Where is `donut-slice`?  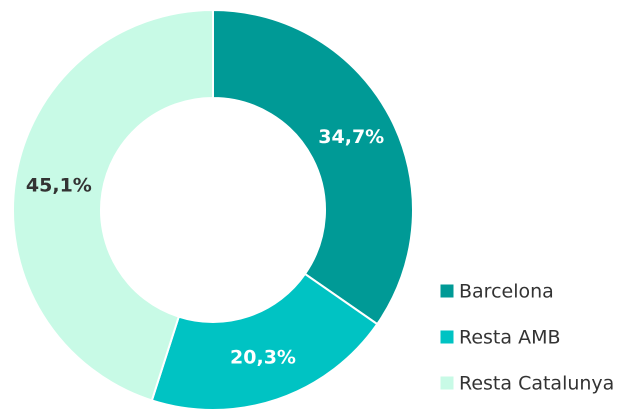
donut-slice is located at coordinates (264, 340).